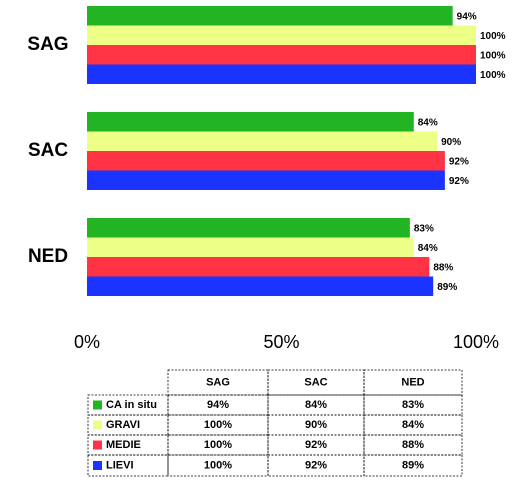 This screenshot has height=484, width=518. Describe the element at coordinates (476, 342) in the screenshot. I see `x-tick-label: 100%` at that location.